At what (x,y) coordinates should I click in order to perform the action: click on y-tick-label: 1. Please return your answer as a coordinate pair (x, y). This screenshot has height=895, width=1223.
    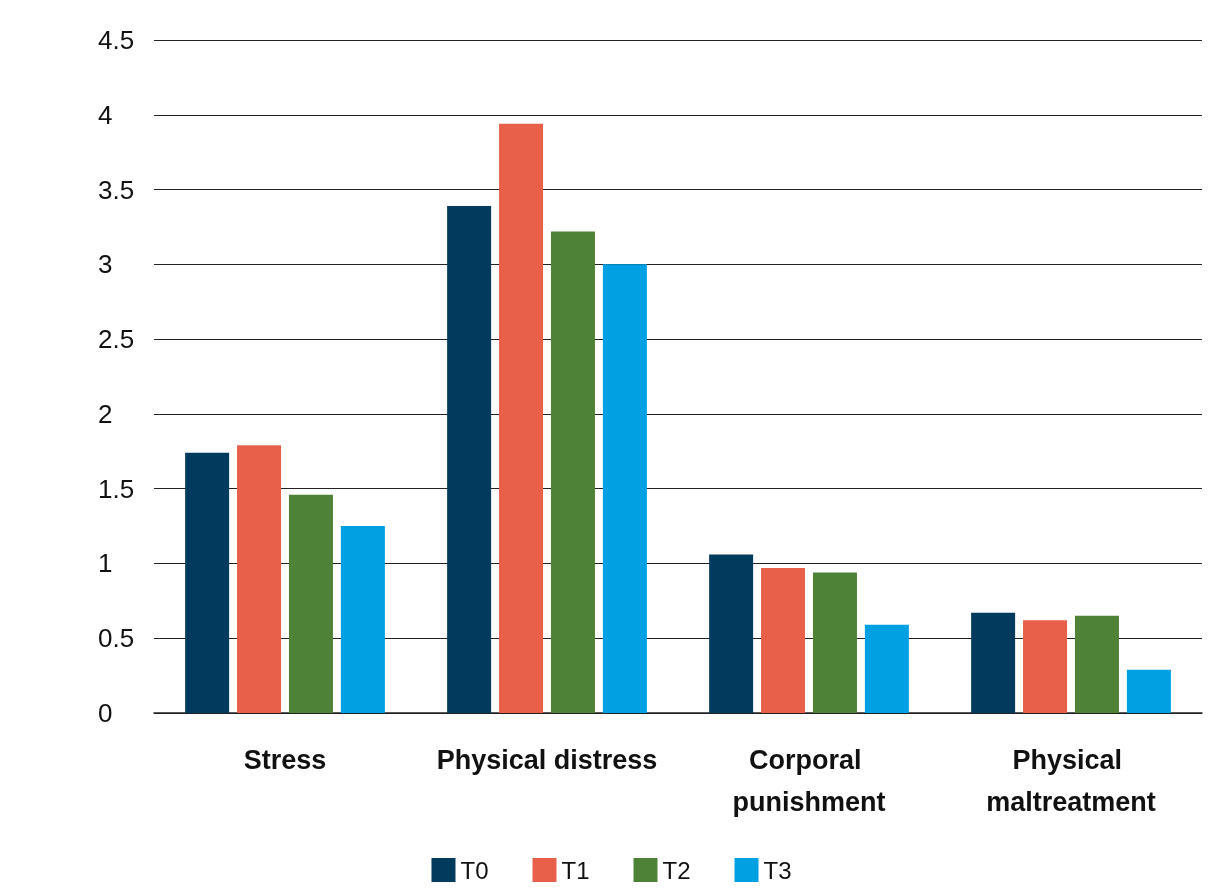
    Looking at the image, I should click on (105, 563).